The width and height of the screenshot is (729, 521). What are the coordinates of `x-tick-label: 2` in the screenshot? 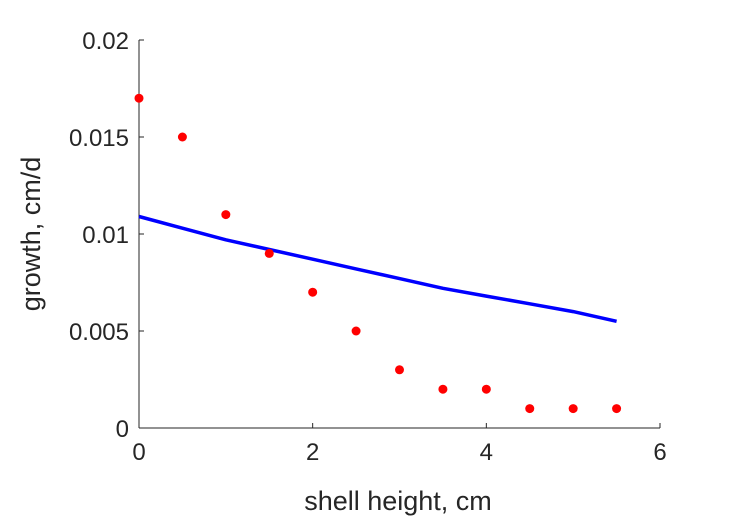 It's located at (312, 452).